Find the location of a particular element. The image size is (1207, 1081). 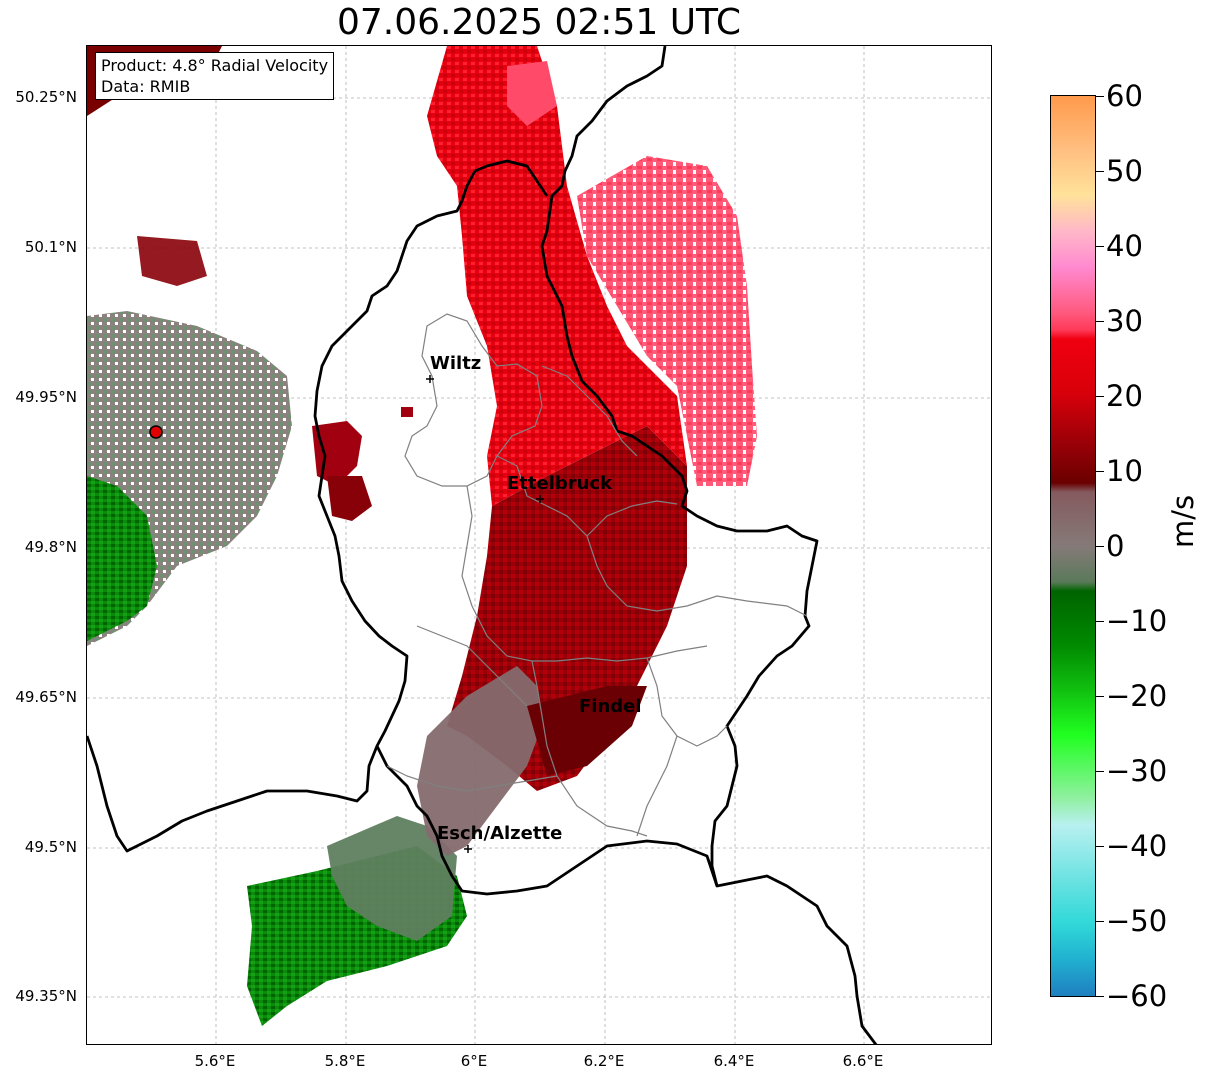

lon-tick-label: 6.2°E is located at coordinates (604, 1061).